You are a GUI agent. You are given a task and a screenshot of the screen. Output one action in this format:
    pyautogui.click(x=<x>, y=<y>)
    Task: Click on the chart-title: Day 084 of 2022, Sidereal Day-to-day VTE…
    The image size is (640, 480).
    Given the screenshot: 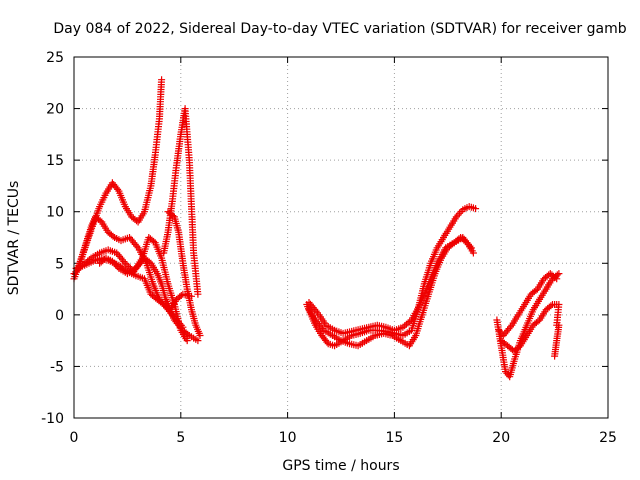 What is the action you would take?
    pyautogui.click(x=339, y=29)
    